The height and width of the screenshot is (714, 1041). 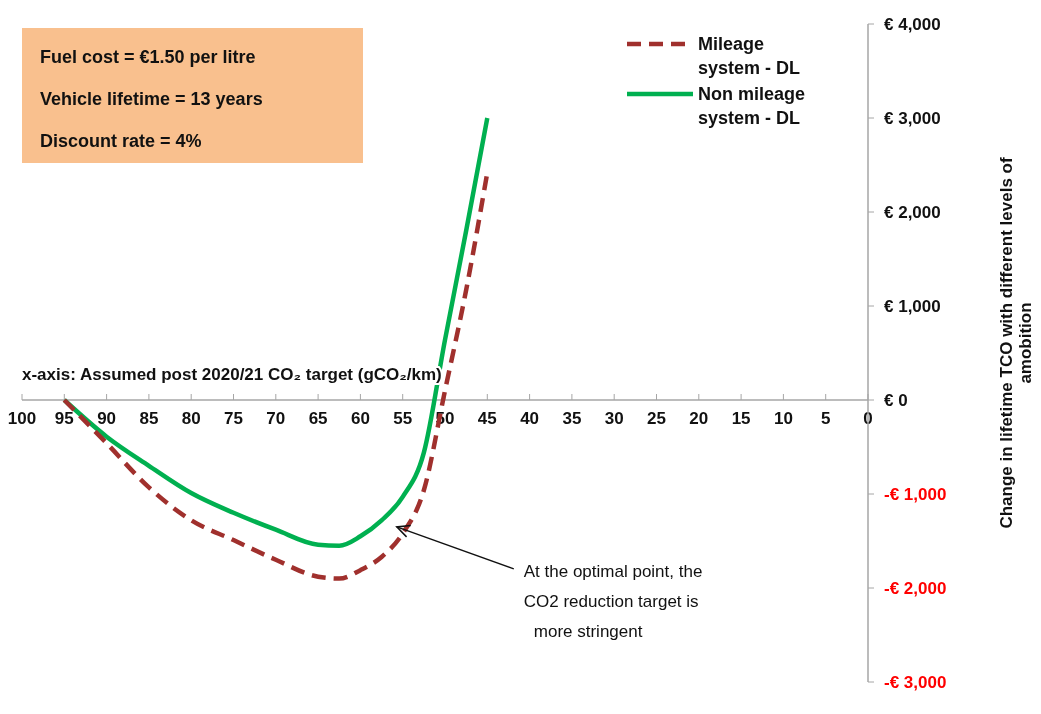 What do you see at coordinates (915, 682) in the screenshot?
I see `y-tick-label: -€ 3,000` at bounding box center [915, 682].